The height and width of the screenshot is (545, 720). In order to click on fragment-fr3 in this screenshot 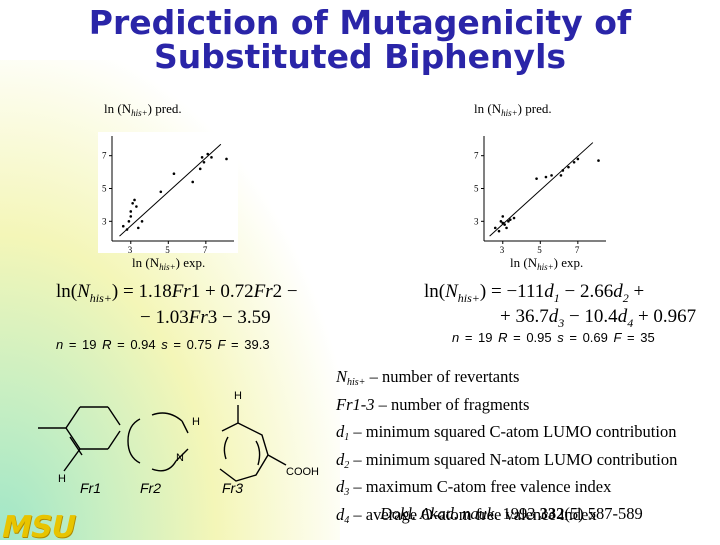, I will do `click(253, 443)`.